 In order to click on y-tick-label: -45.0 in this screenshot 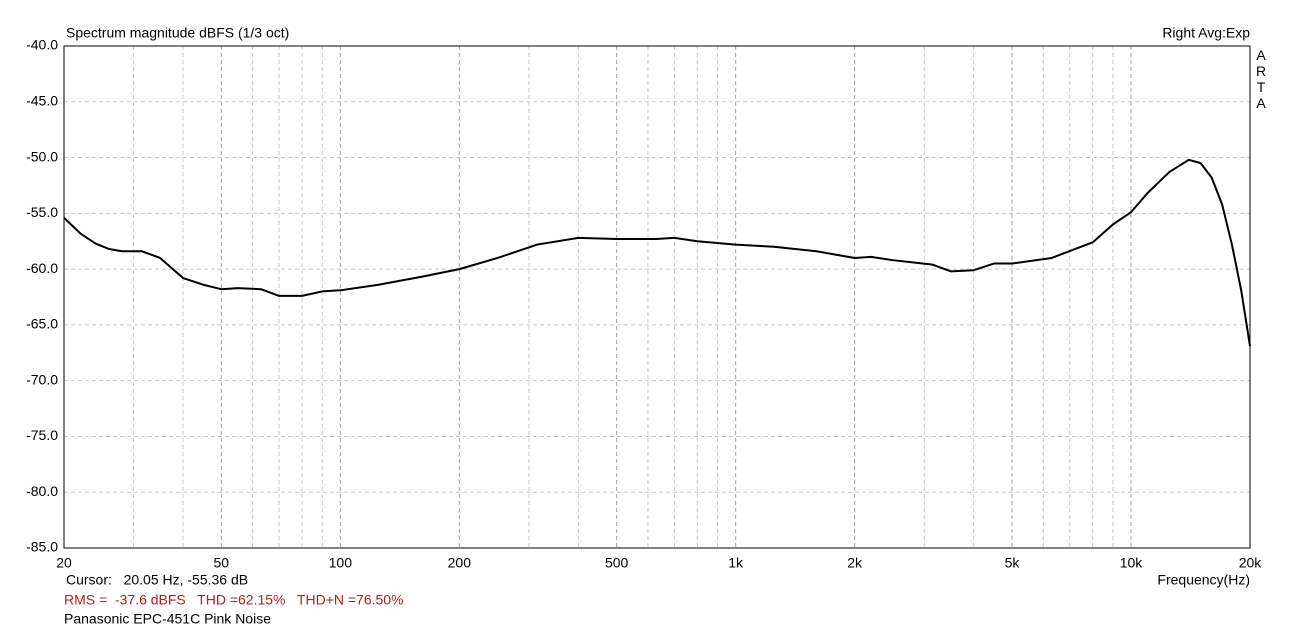, I will do `click(42, 100)`.